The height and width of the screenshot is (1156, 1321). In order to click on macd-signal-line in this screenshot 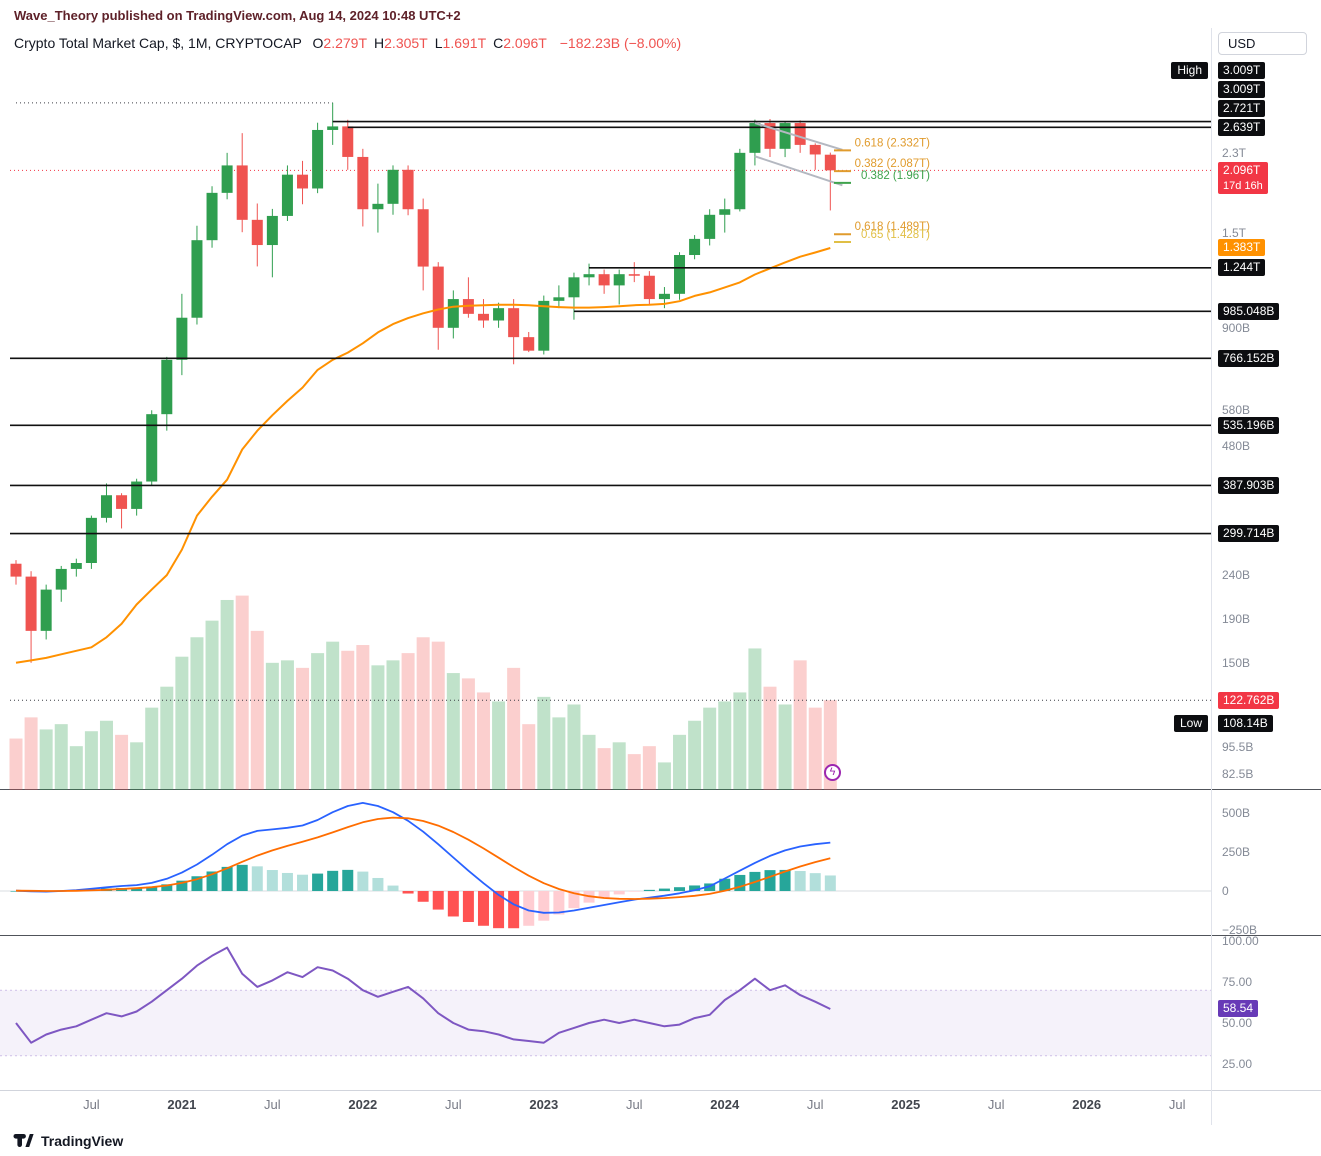, I will do `click(423, 858)`.